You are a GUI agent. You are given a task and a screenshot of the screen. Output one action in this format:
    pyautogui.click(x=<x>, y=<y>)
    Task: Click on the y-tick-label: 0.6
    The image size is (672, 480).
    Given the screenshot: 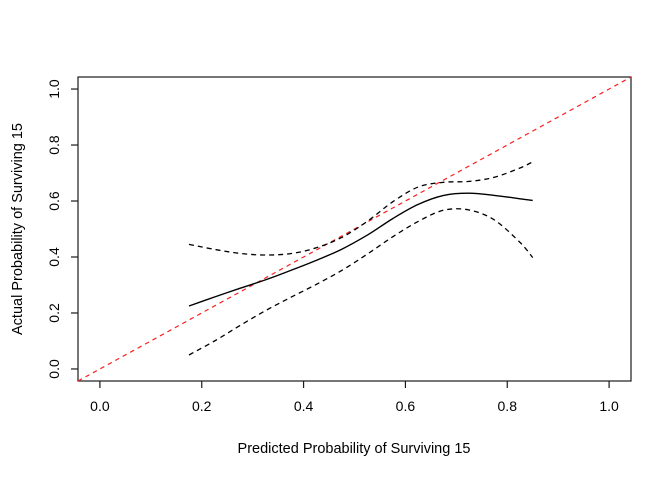 What is the action you would take?
    pyautogui.click(x=54, y=201)
    